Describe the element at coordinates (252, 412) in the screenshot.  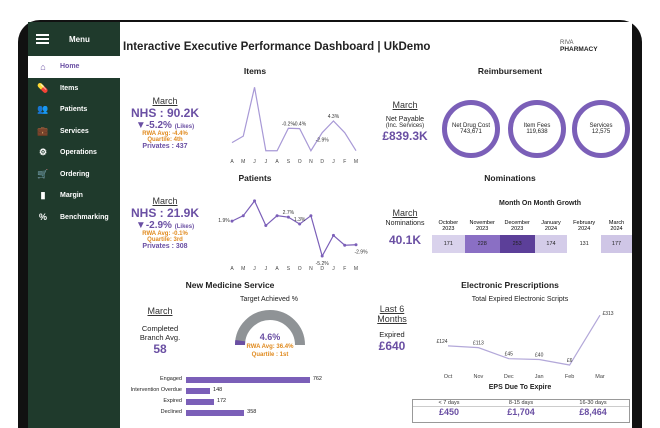
I see `nms-bar-value: 358` at that location.